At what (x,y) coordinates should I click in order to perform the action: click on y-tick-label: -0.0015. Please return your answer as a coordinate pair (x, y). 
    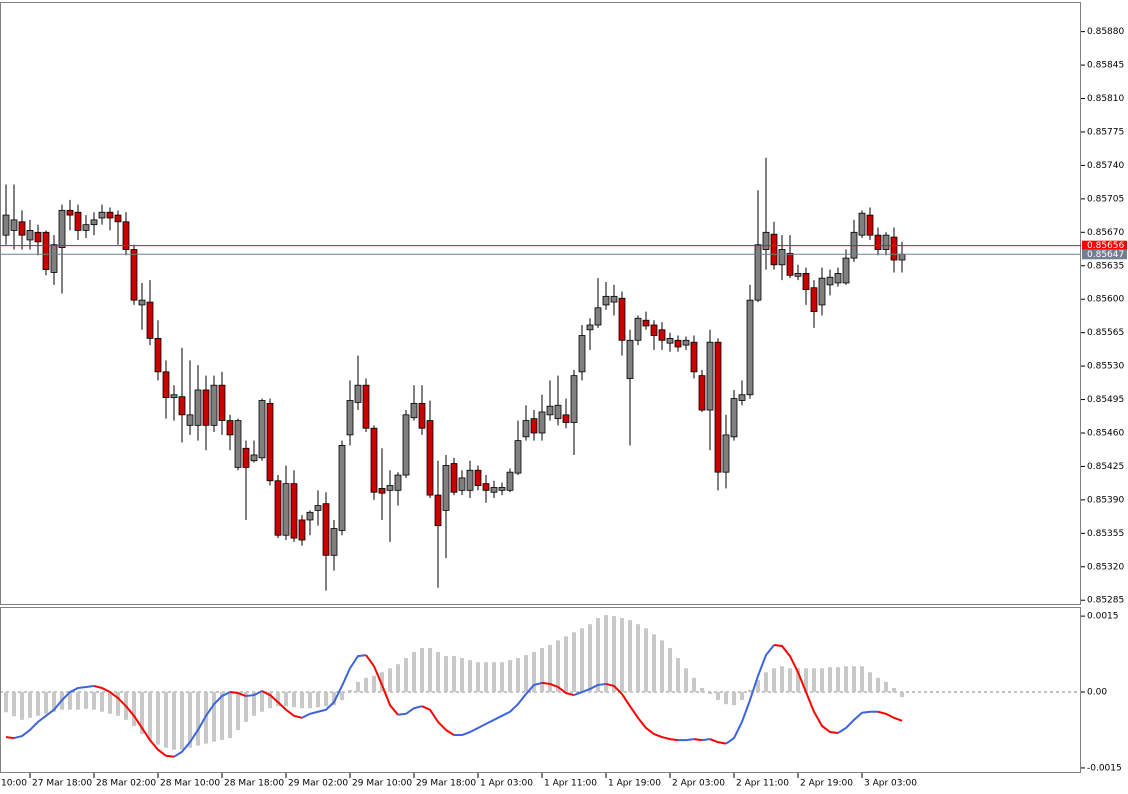
    Looking at the image, I should click on (1104, 768).